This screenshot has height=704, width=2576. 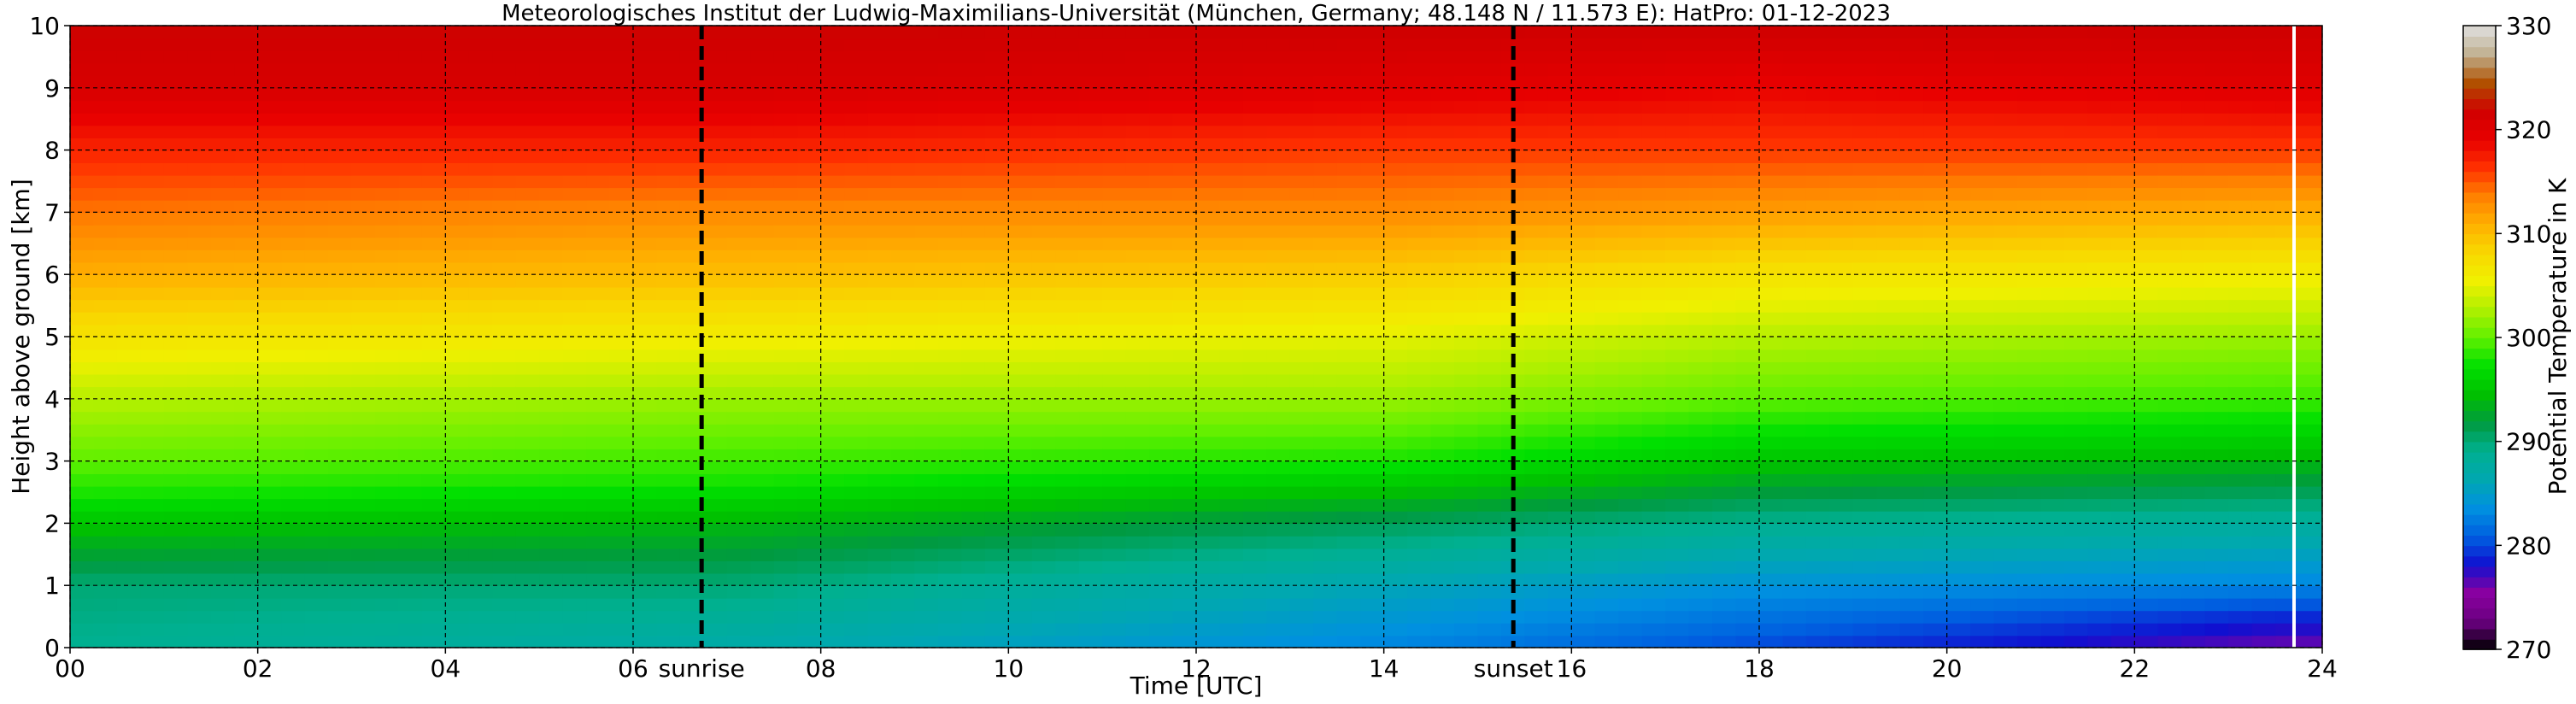 I want to click on y-tick-label: 1, so click(x=52, y=586).